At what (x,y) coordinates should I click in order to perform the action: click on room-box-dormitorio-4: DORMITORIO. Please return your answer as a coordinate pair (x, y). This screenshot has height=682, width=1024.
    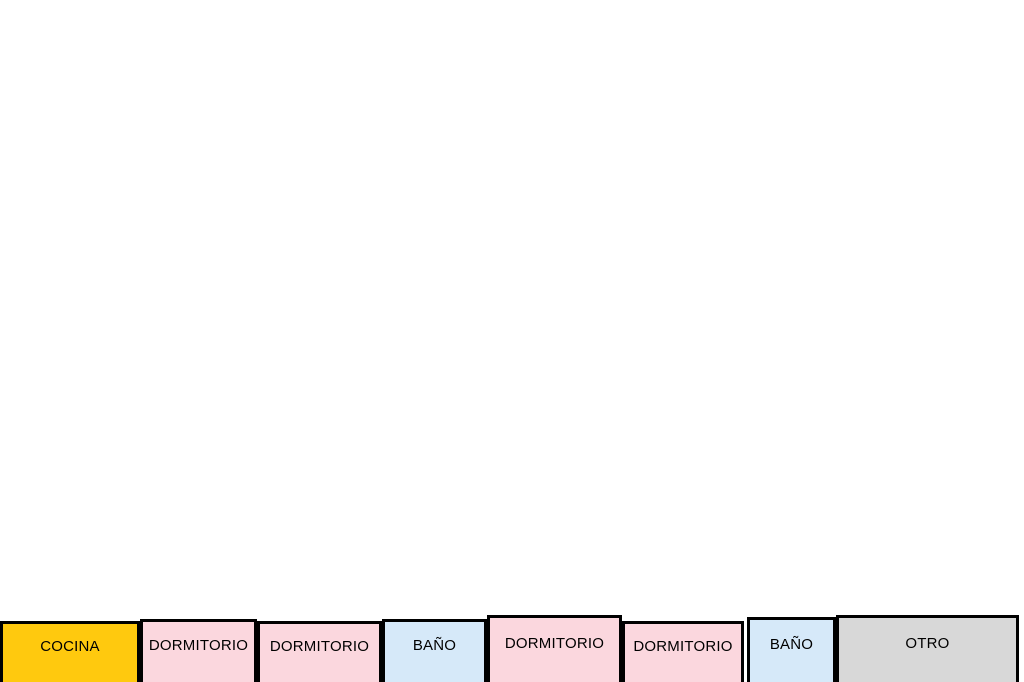
    Looking at the image, I should click on (683, 651).